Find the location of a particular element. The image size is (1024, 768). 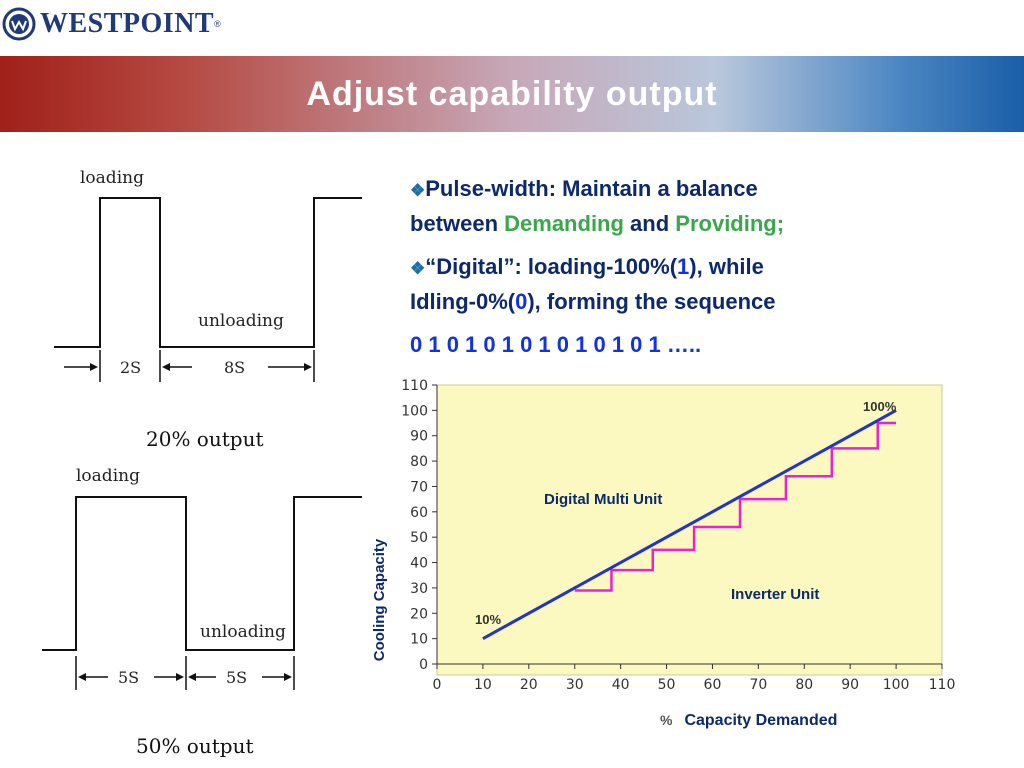

logo-emblem-icon is located at coordinates (19, 24).